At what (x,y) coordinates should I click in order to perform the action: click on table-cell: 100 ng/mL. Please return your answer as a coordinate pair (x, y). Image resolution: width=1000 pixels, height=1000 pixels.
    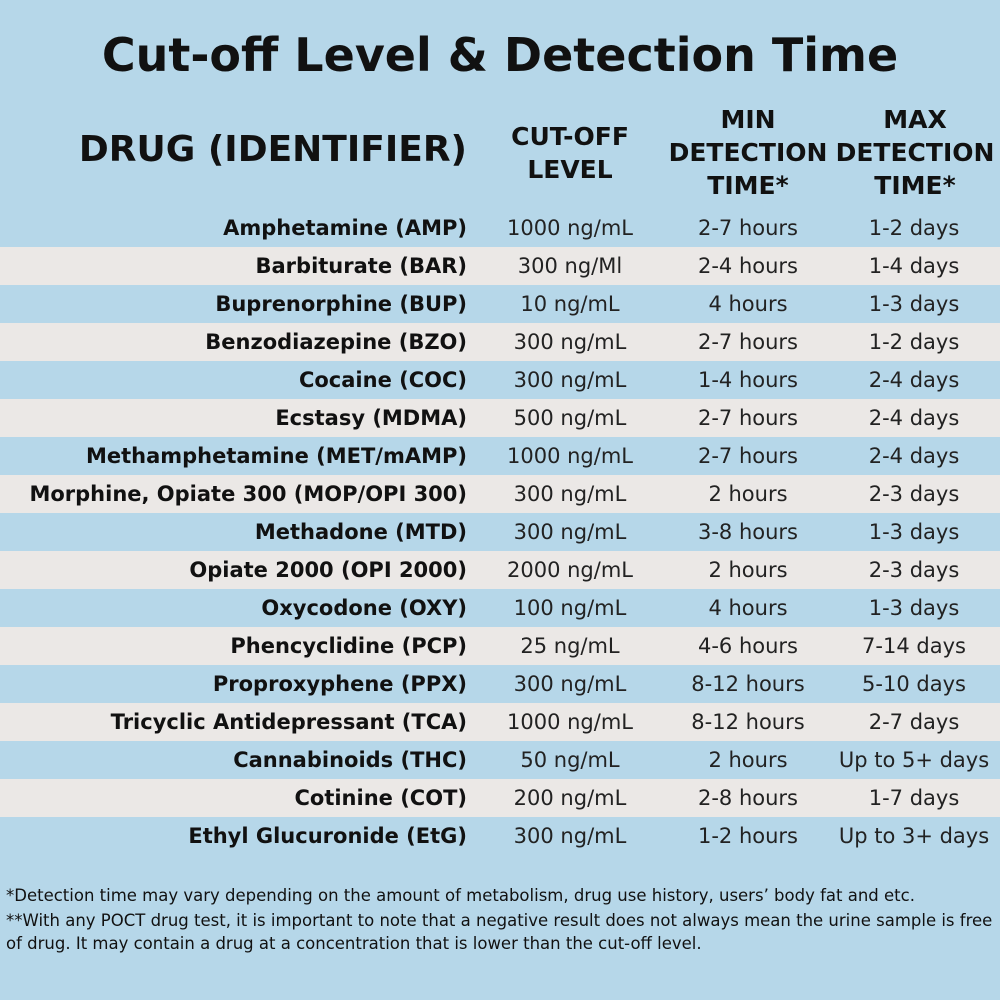
    Looking at the image, I should click on (570, 608).